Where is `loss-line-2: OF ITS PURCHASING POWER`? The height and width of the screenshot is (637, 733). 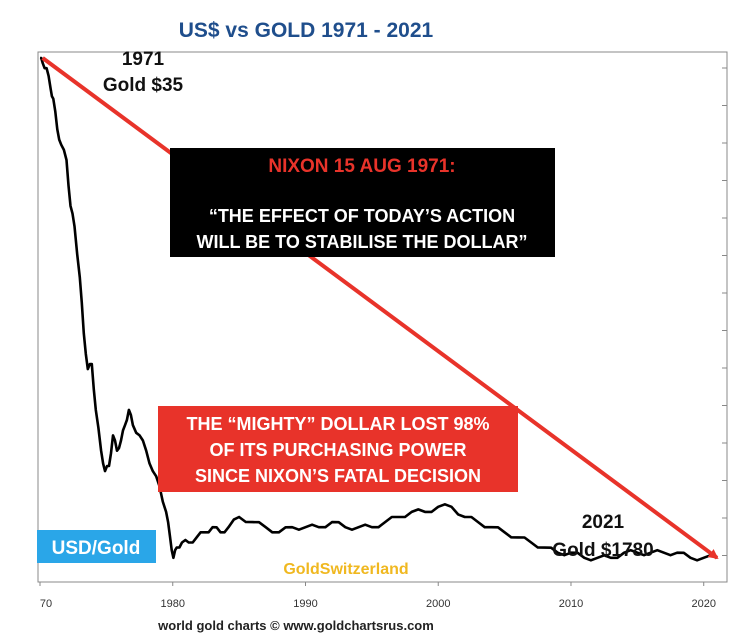
loss-line-2: OF ITS PURCHASING POWER is located at coordinates (337, 450).